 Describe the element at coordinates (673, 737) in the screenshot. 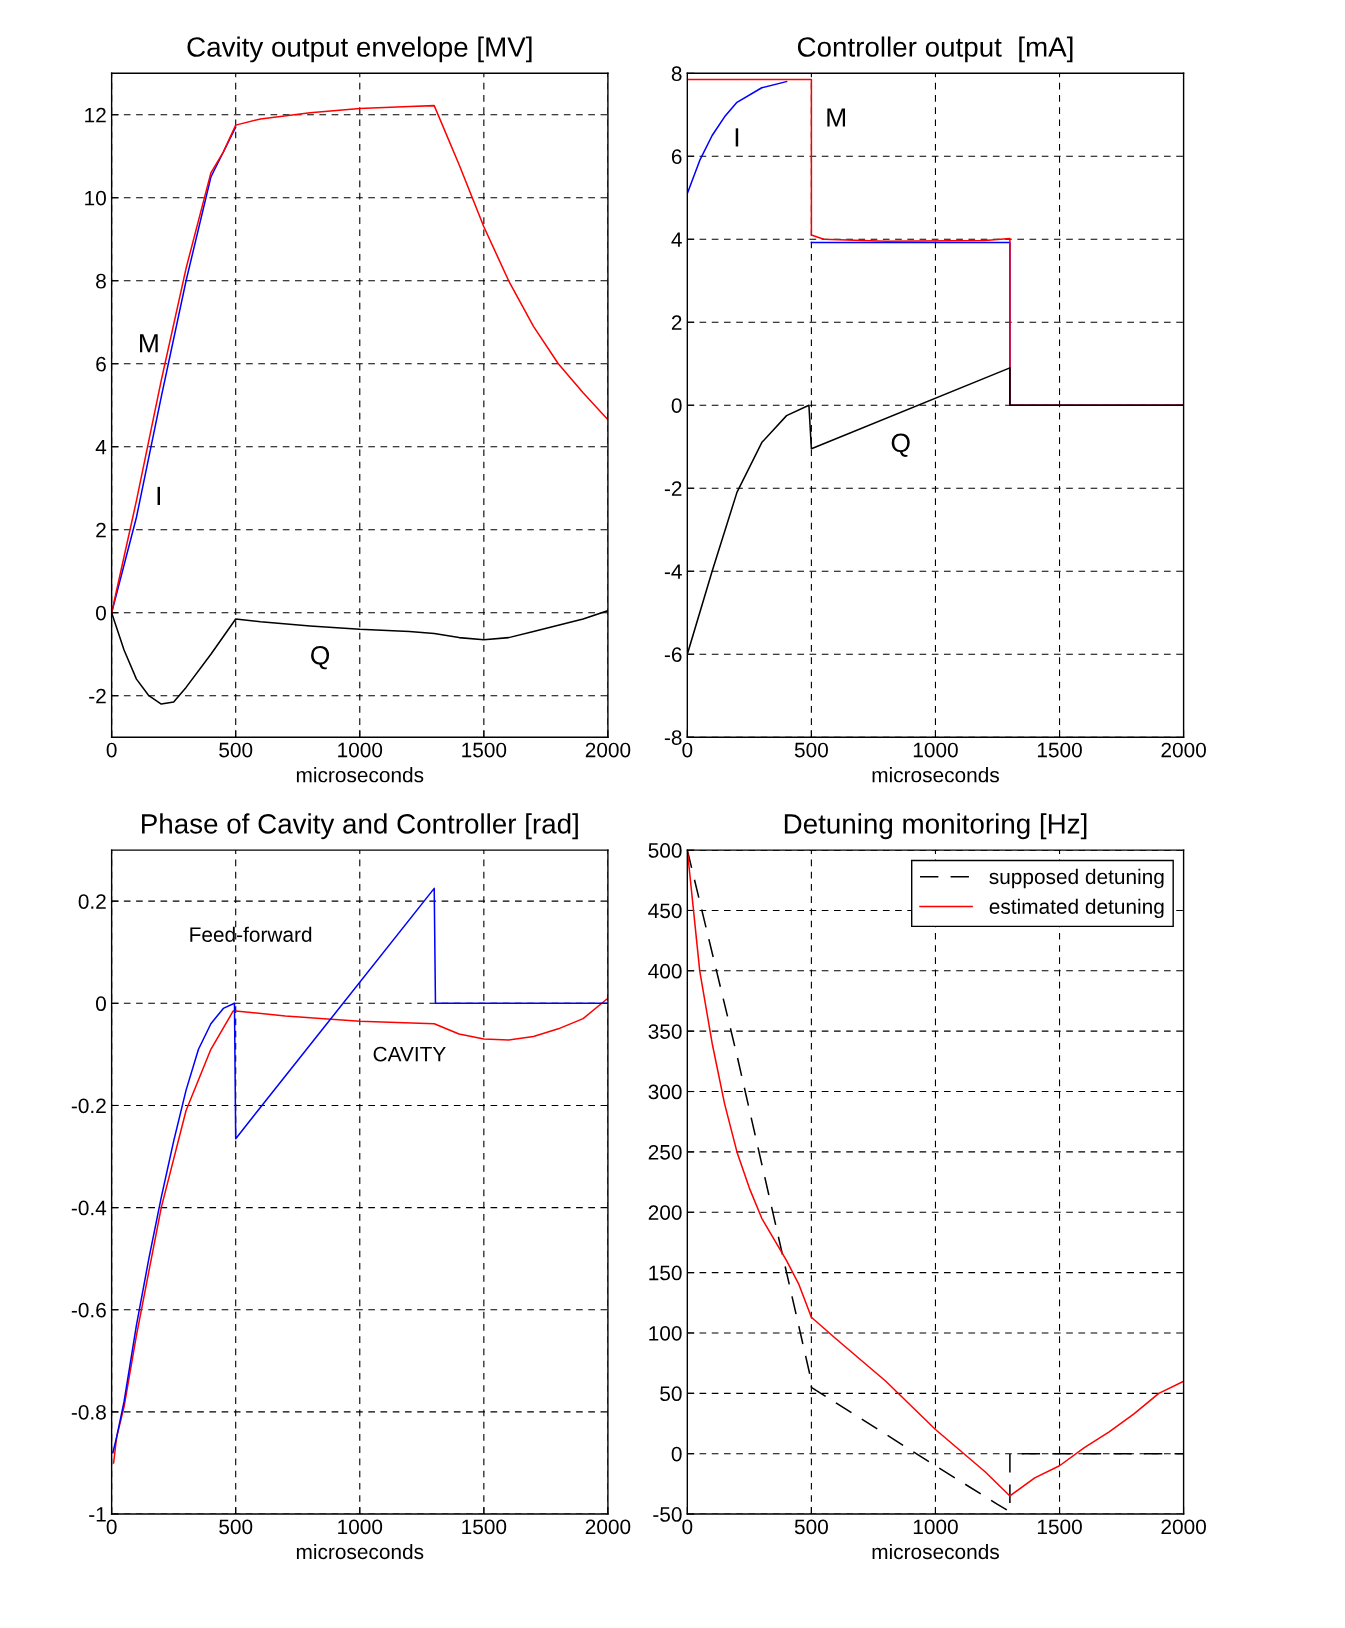

I see `y-tick-label: -8` at that location.